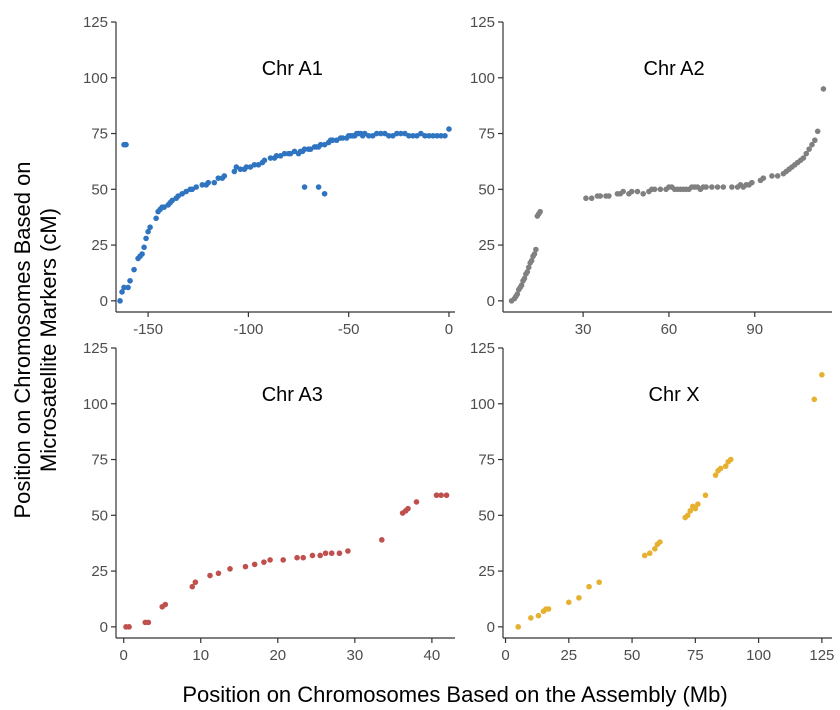  What do you see at coordinates (632, 655) in the screenshot?
I see `x-tick-label: 50` at bounding box center [632, 655].